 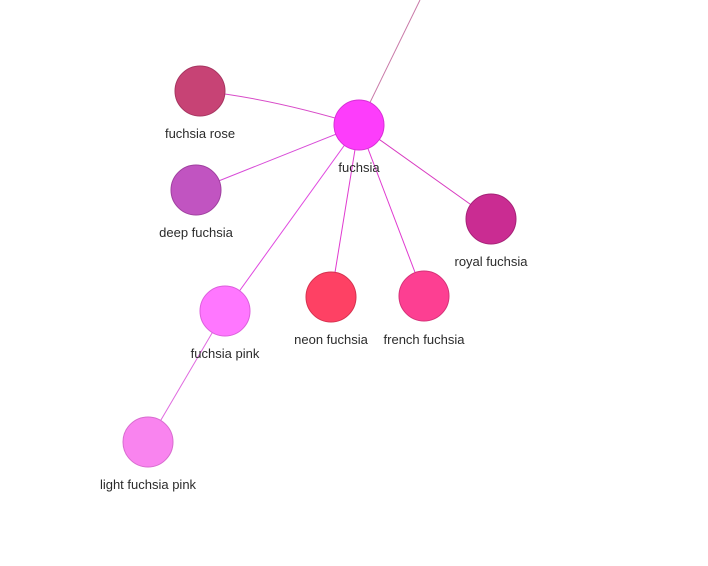 I want to click on node-circle-royal-fuchsia, so click(x=491, y=219).